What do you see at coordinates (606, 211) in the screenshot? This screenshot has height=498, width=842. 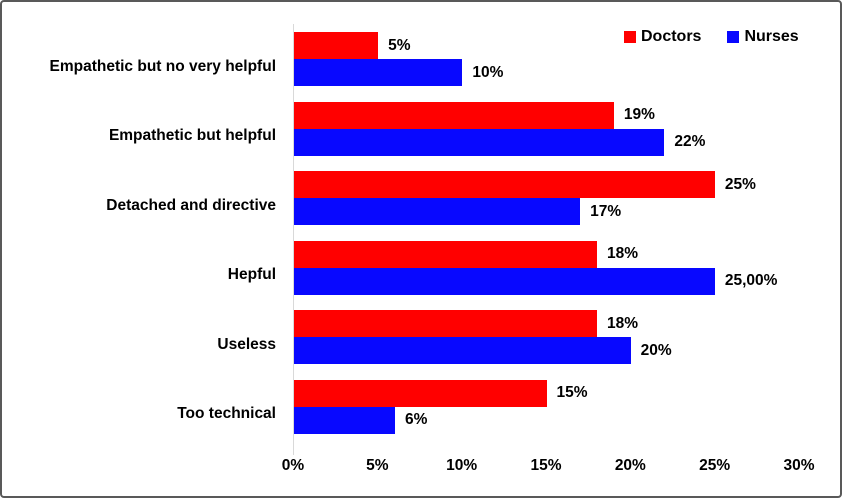 I see `data-label: 17%` at bounding box center [606, 211].